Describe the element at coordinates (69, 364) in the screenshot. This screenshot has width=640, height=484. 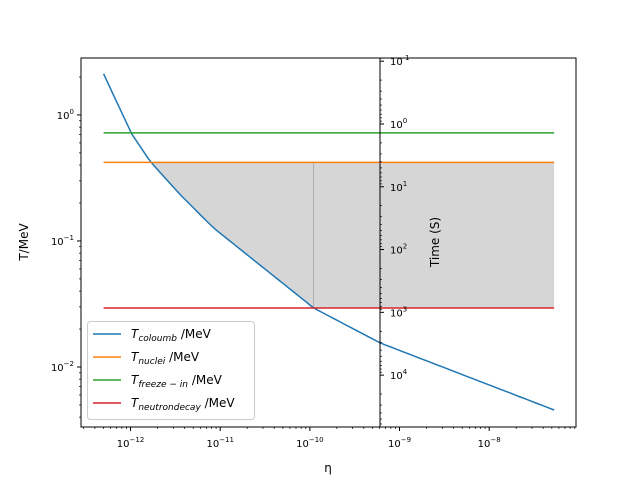
I see `y-tick-label-exp: −2` at that location.